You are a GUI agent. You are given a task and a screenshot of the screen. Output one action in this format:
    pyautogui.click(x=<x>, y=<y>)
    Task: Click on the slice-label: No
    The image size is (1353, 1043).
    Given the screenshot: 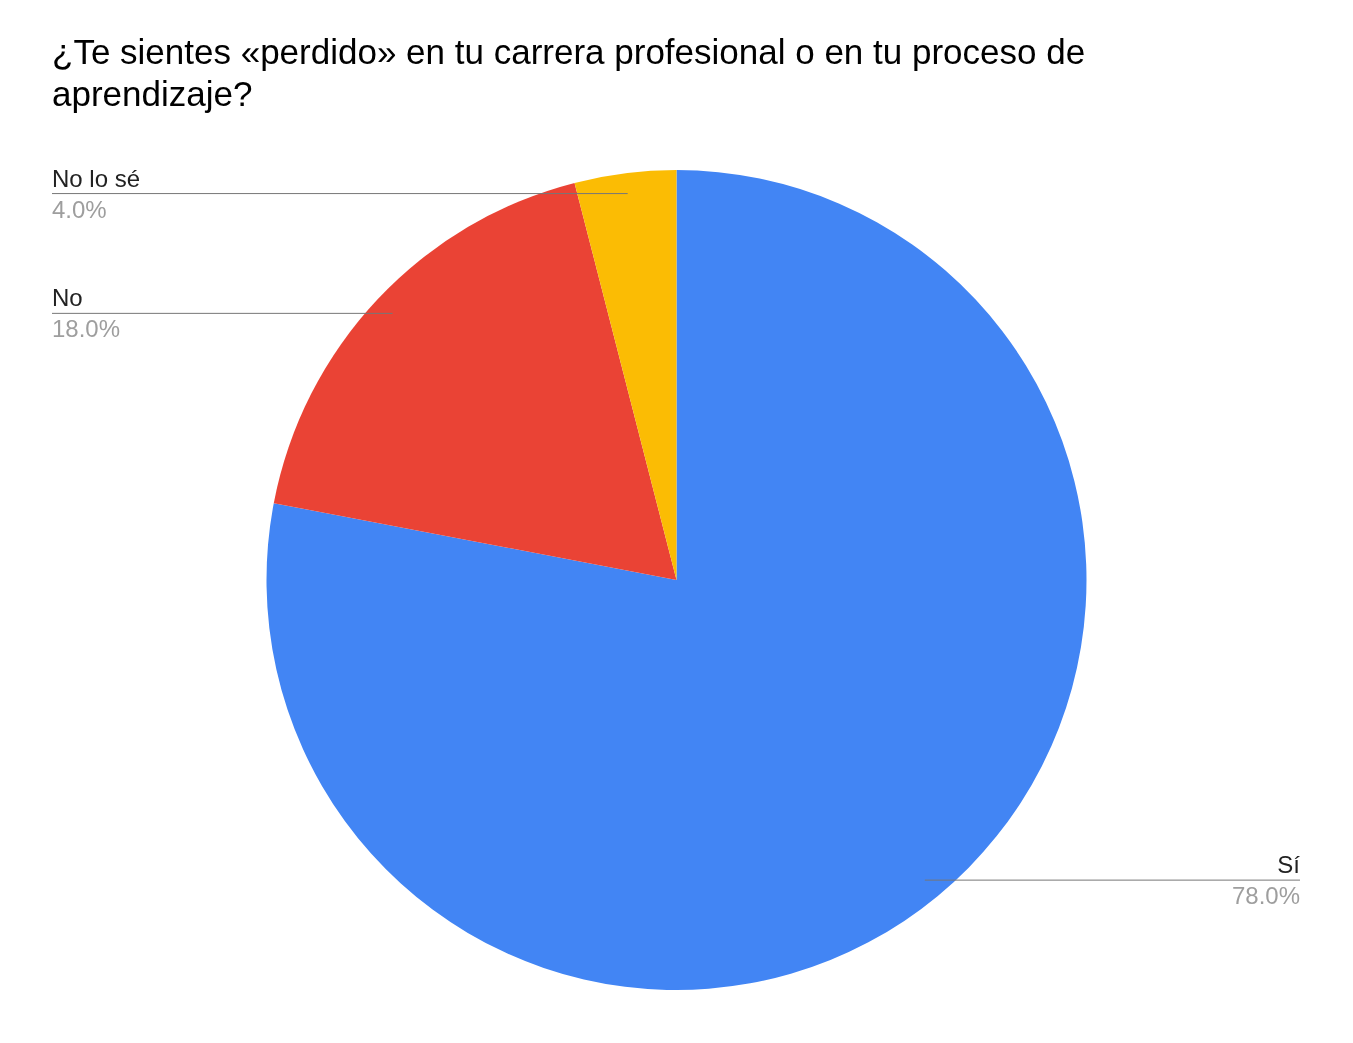 What is the action you would take?
    pyautogui.click(x=67, y=298)
    